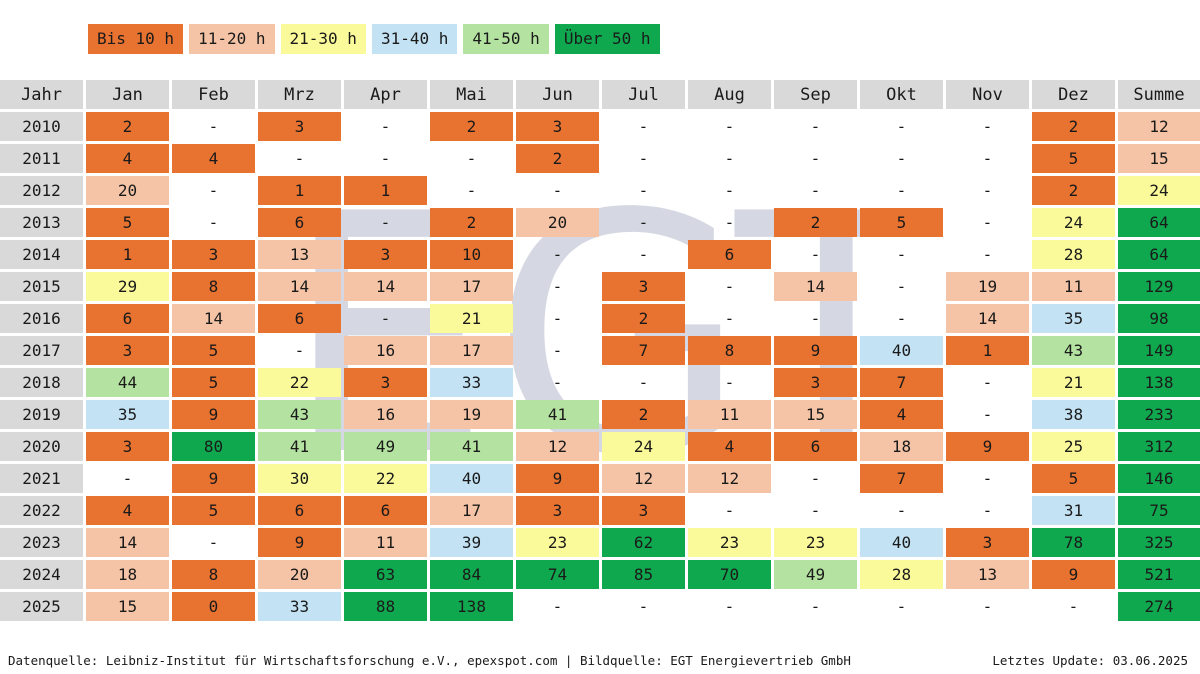 The height and width of the screenshot is (674, 1200). What do you see at coordinates (471, 94) in the screenshot?
I see `column-header: Mai` at bounding box center [471, 94].